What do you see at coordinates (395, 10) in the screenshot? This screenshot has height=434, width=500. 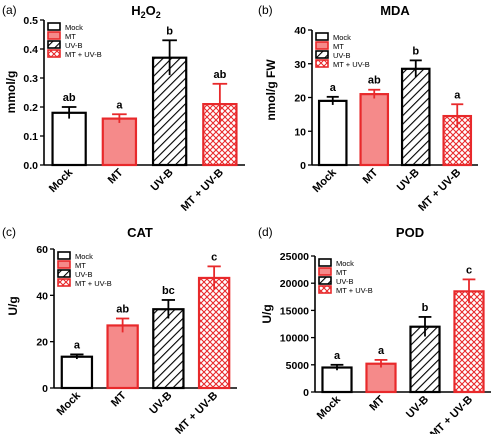 I see `chart-title: MDA` at bounding box center [395, 10].